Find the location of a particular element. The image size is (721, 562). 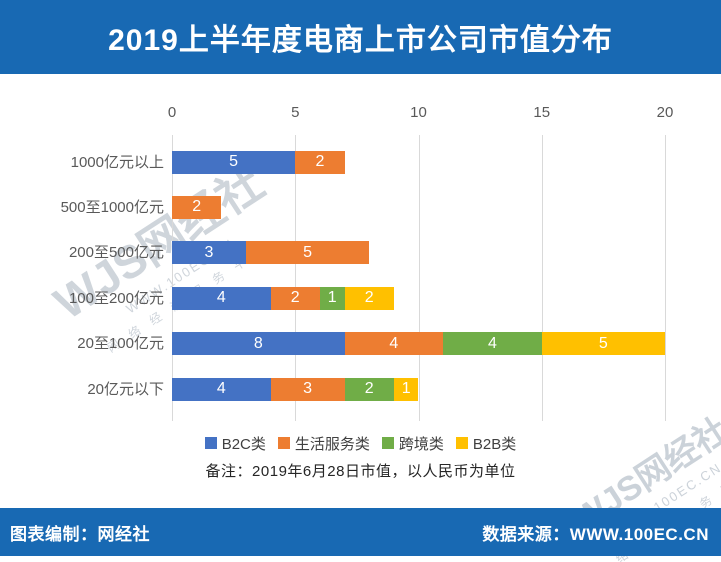

bar-segment-life: 5 is located at coordinates (307, 253).